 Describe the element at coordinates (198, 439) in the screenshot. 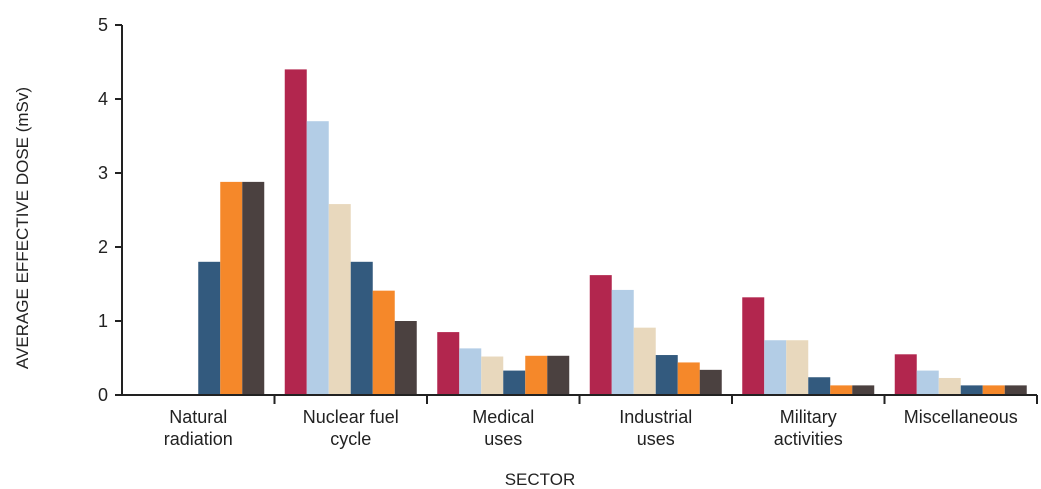

I see `category-label-line: radiation` at that location.